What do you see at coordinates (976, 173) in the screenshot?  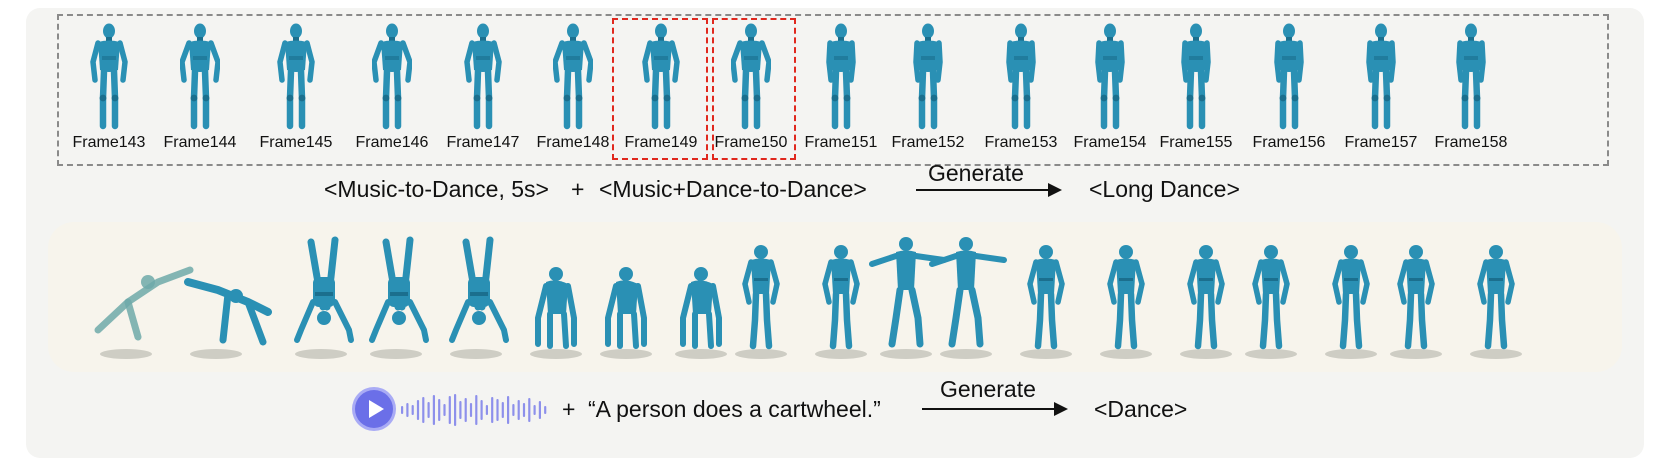 I see `generate-label-top: Generate` at bounding box center [976, 173].